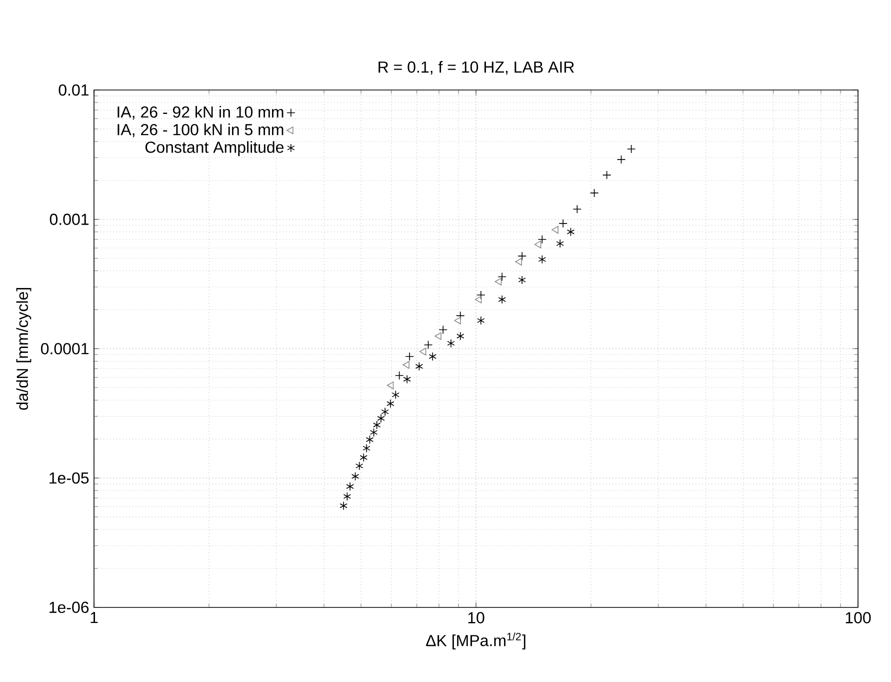 This screenshot has height=682, width=891. Describe the element at coordinates (73, 90) in the screenshot. I see `y-tick-label: 0.01` at that location.